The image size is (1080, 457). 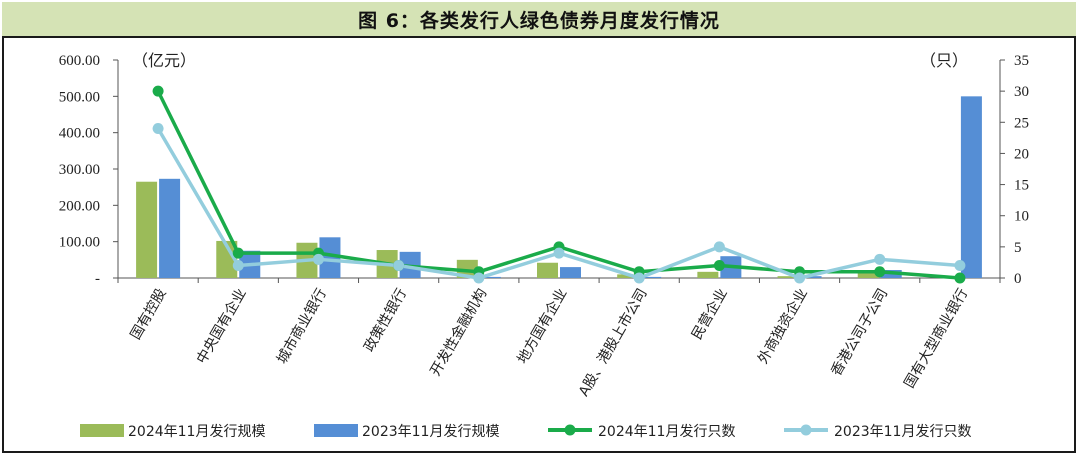 What do you see at coordinates (1021, 186) in the screenshot?
I see `right-tick-label: 15` at bounding box center [1021, 186].